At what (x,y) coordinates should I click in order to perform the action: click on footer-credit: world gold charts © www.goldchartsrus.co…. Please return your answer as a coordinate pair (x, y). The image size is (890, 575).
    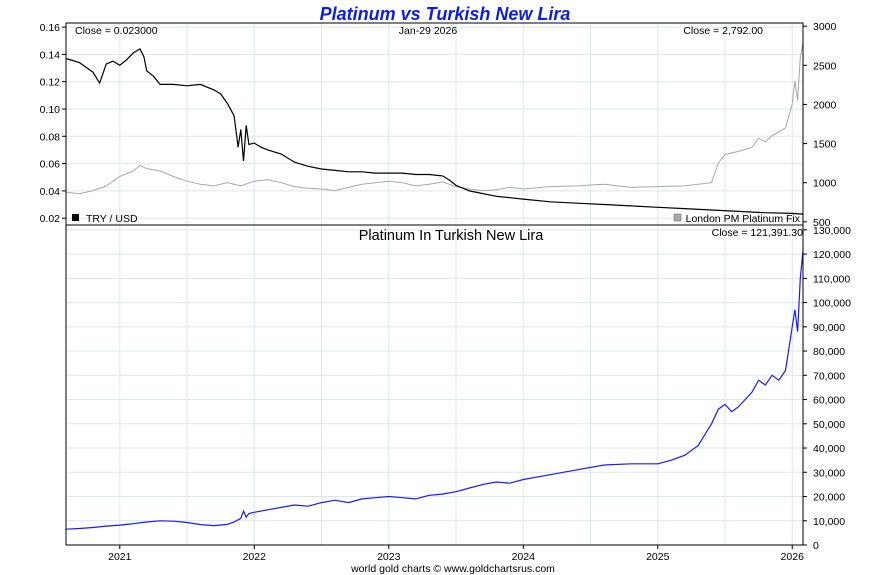
    Looking at the image, I should click on (452, 569).